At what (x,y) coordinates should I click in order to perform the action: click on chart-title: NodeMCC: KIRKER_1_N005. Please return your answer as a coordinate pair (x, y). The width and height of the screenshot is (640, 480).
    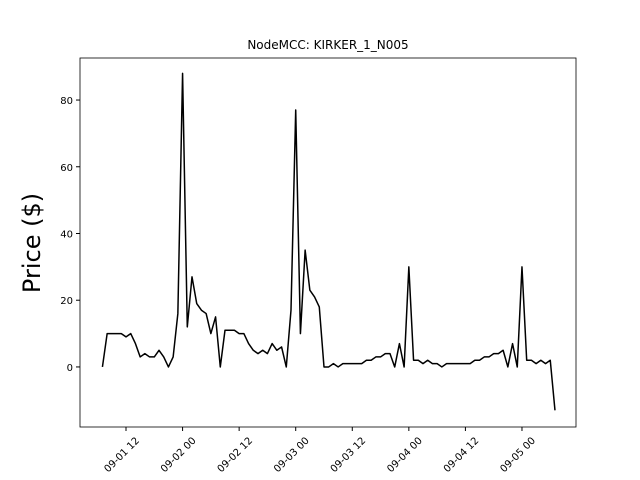
    Looking at the image, I should click on (327, 45).